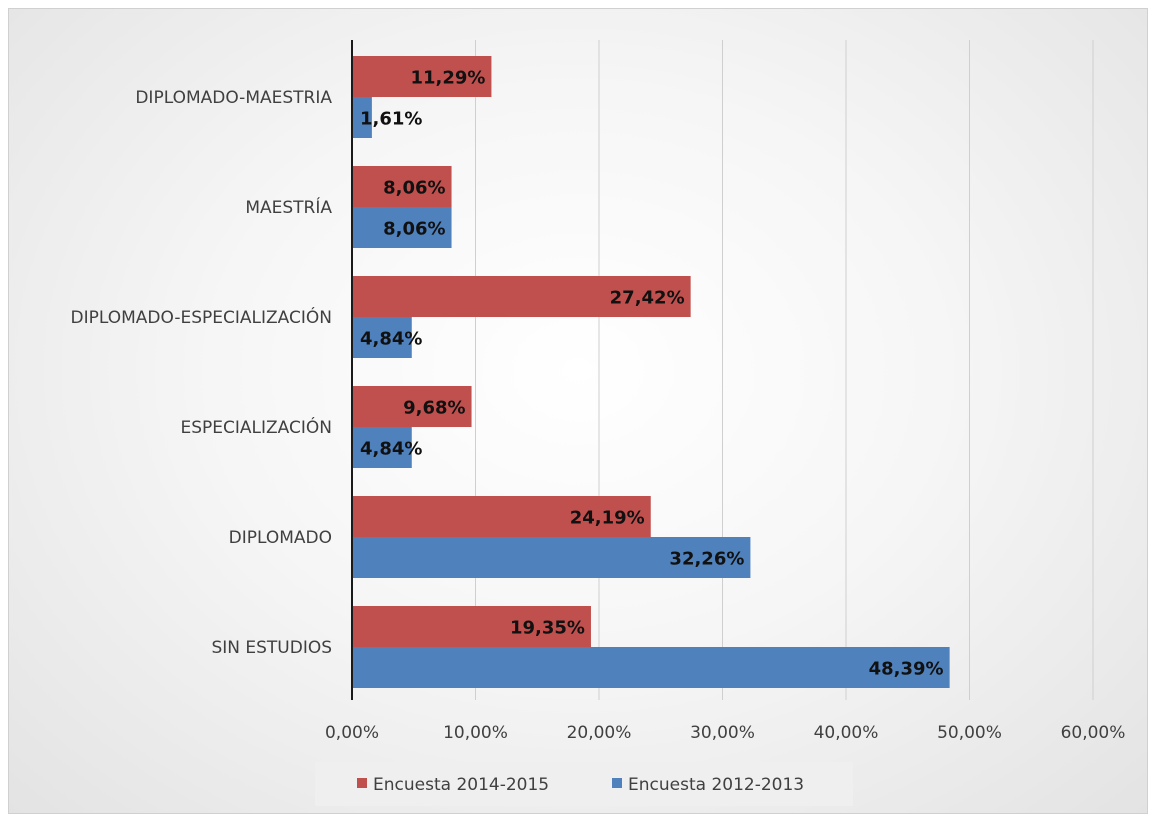  I want to click on data-label: 27,42%, so click(647, 298).